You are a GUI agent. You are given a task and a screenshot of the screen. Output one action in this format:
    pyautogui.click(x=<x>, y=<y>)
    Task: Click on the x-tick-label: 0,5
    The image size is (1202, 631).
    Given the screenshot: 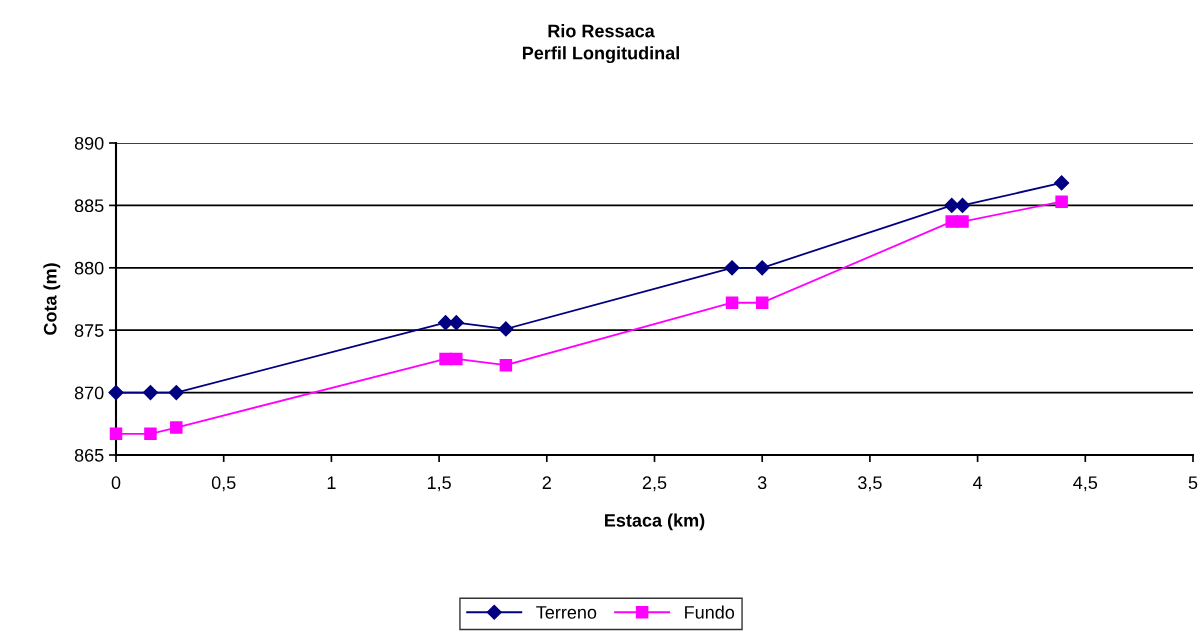 What is the action you would take?
    pyautogui.click(x=223, y=484)
    